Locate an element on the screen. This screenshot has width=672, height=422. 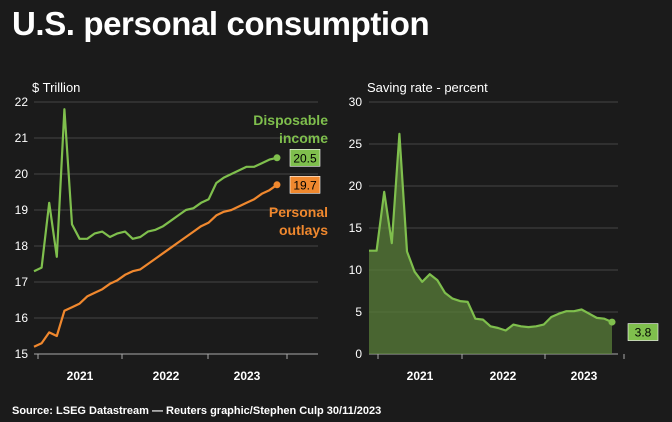
end-value-label: 20.5 is located at coordinates (305, 158).